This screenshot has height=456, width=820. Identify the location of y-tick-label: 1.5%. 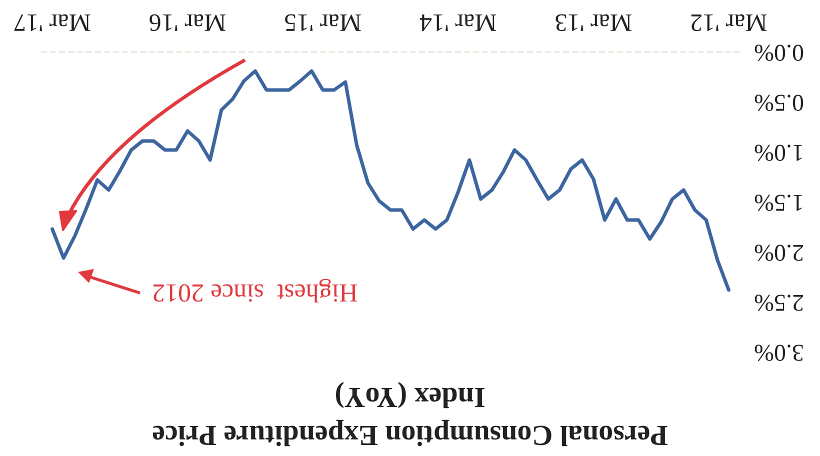
(779, 202).